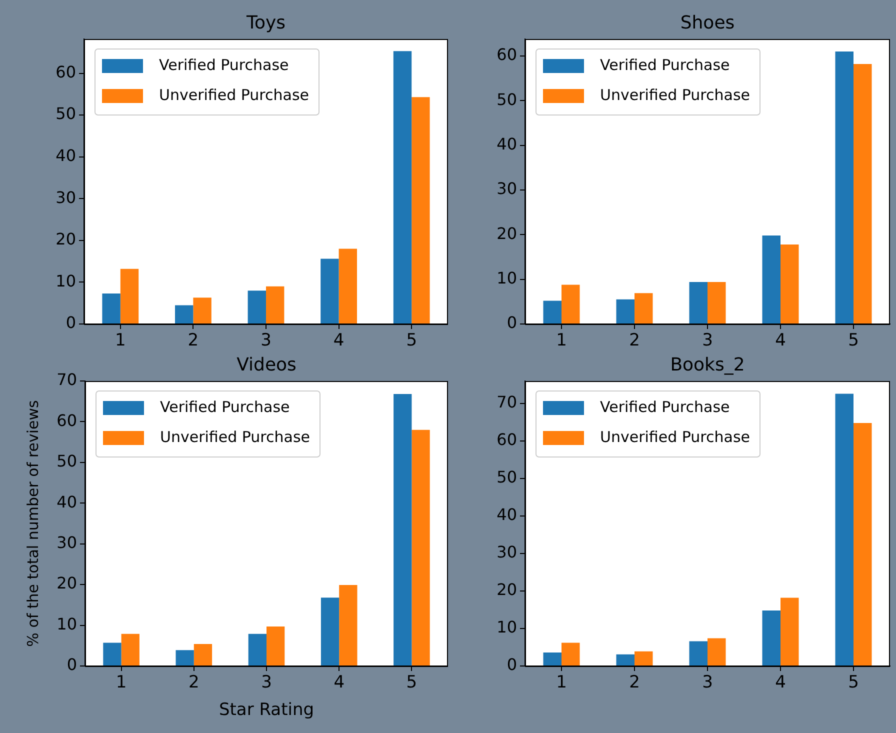  I want to click on x-axis-title: Star Rating, so click(266, 710).